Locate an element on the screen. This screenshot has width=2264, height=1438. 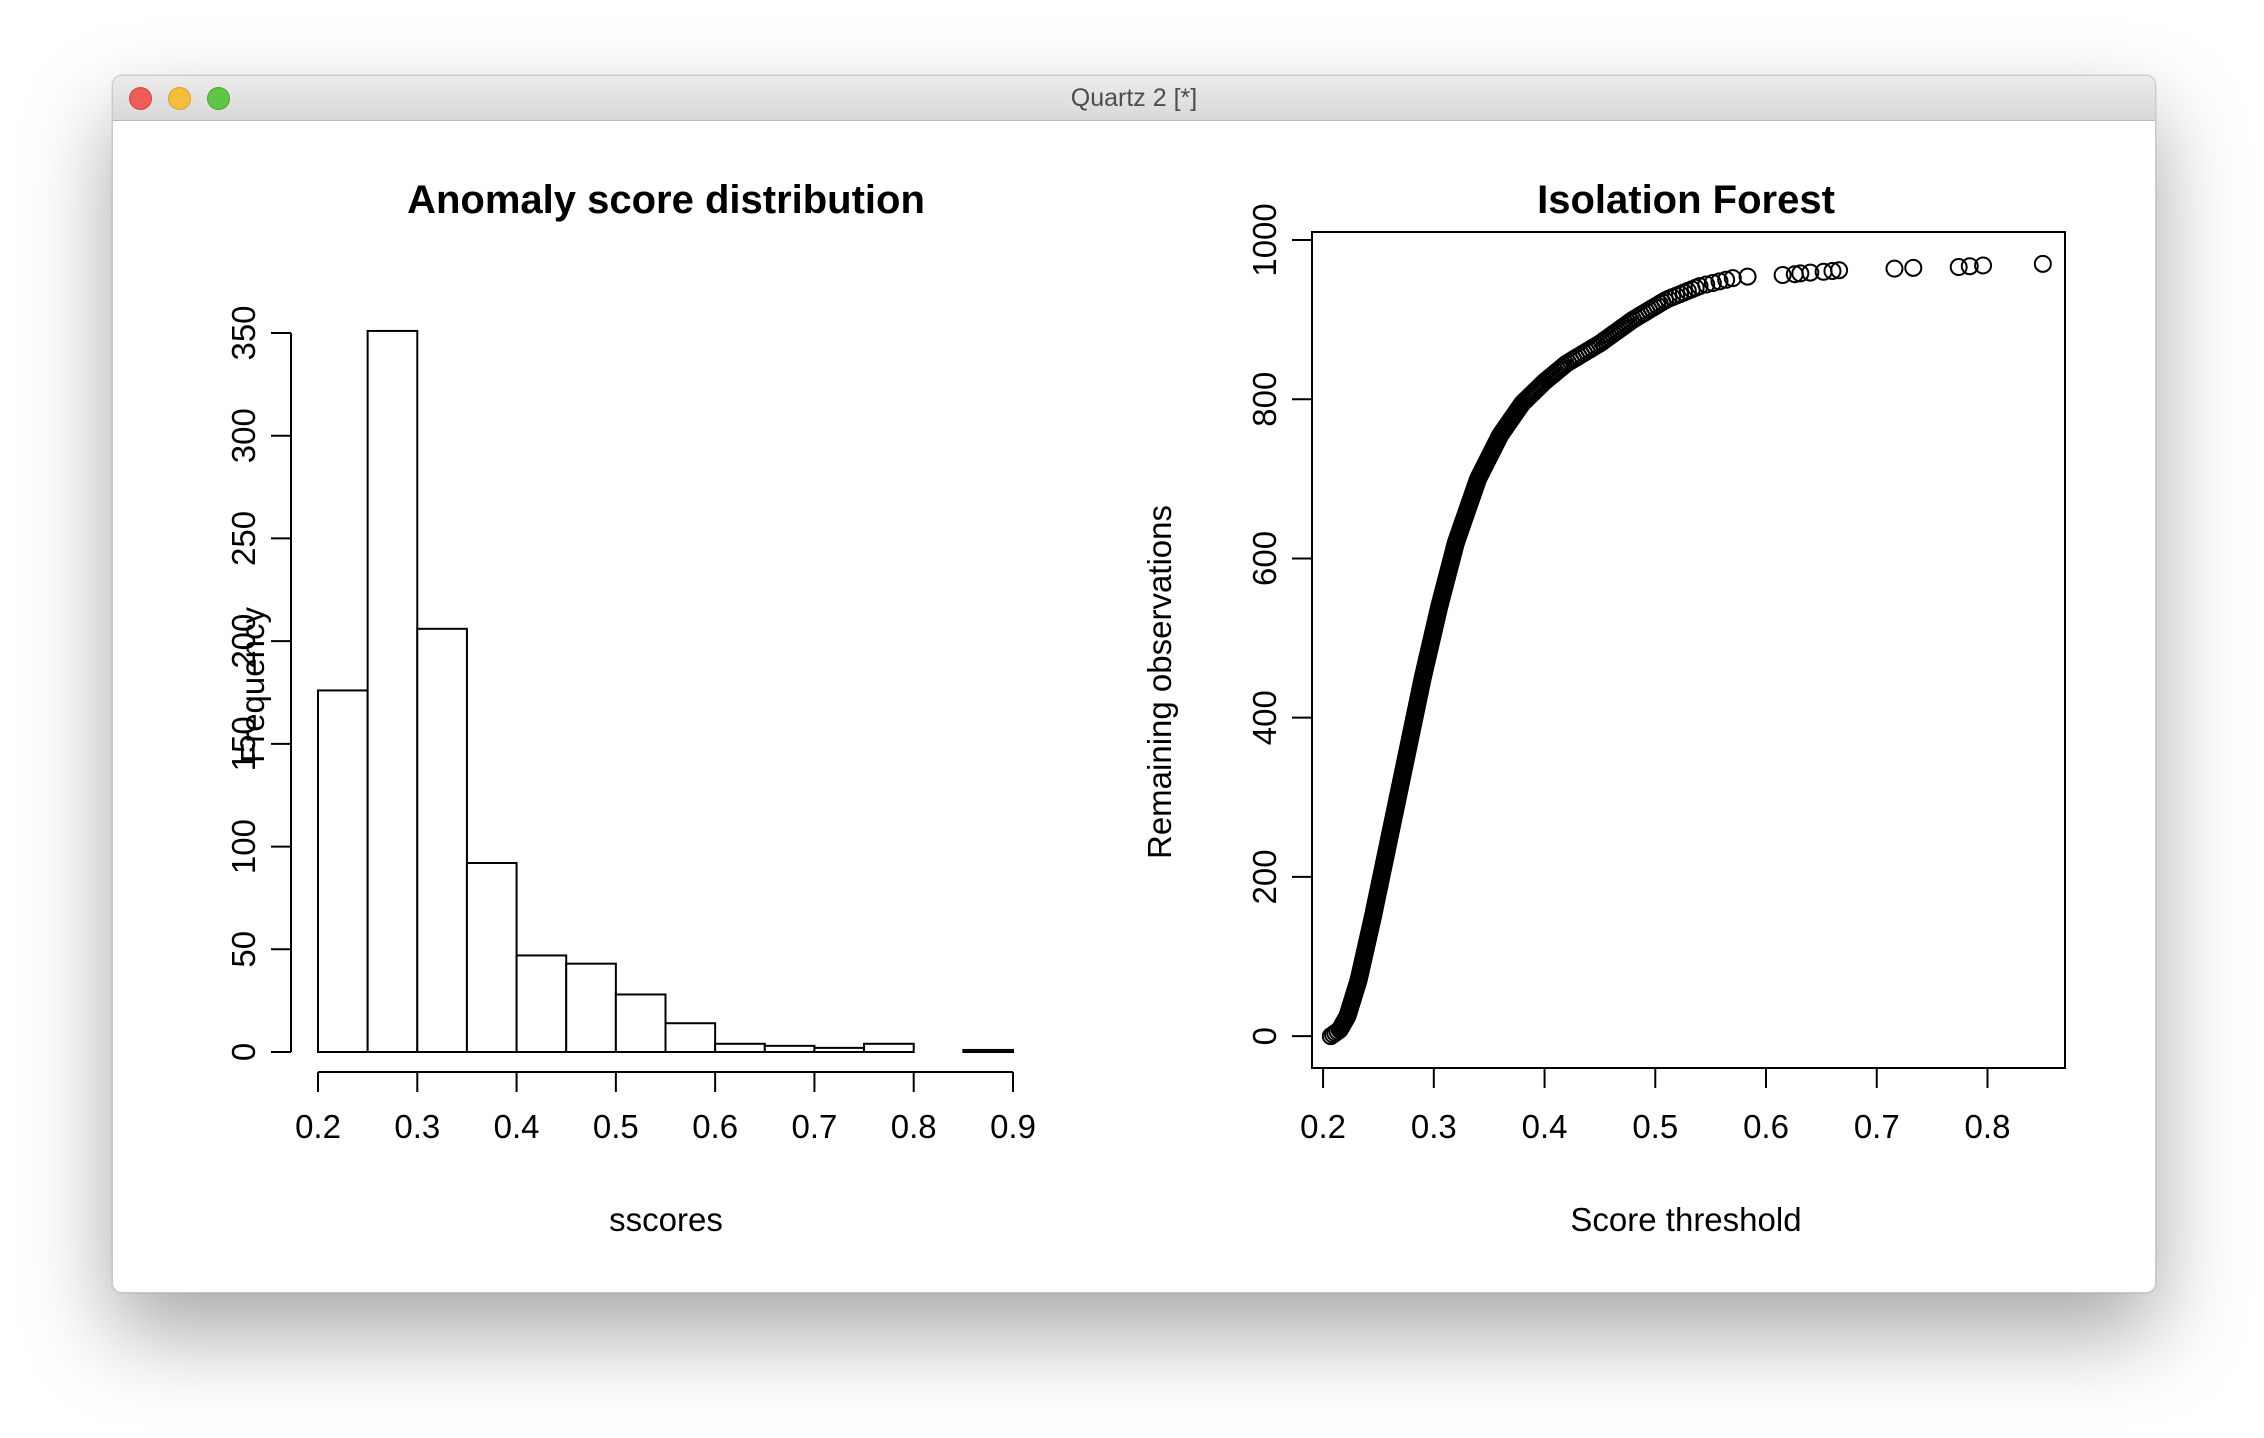
title-bar: Quartz 2 [*] is located at coordinates (1134, 98).